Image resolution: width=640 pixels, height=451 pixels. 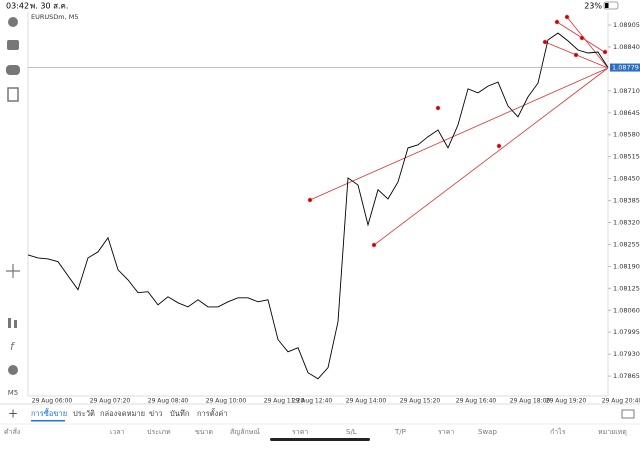 I want to click on y-tick-label: 1.08840, so click(x=626, y=47).